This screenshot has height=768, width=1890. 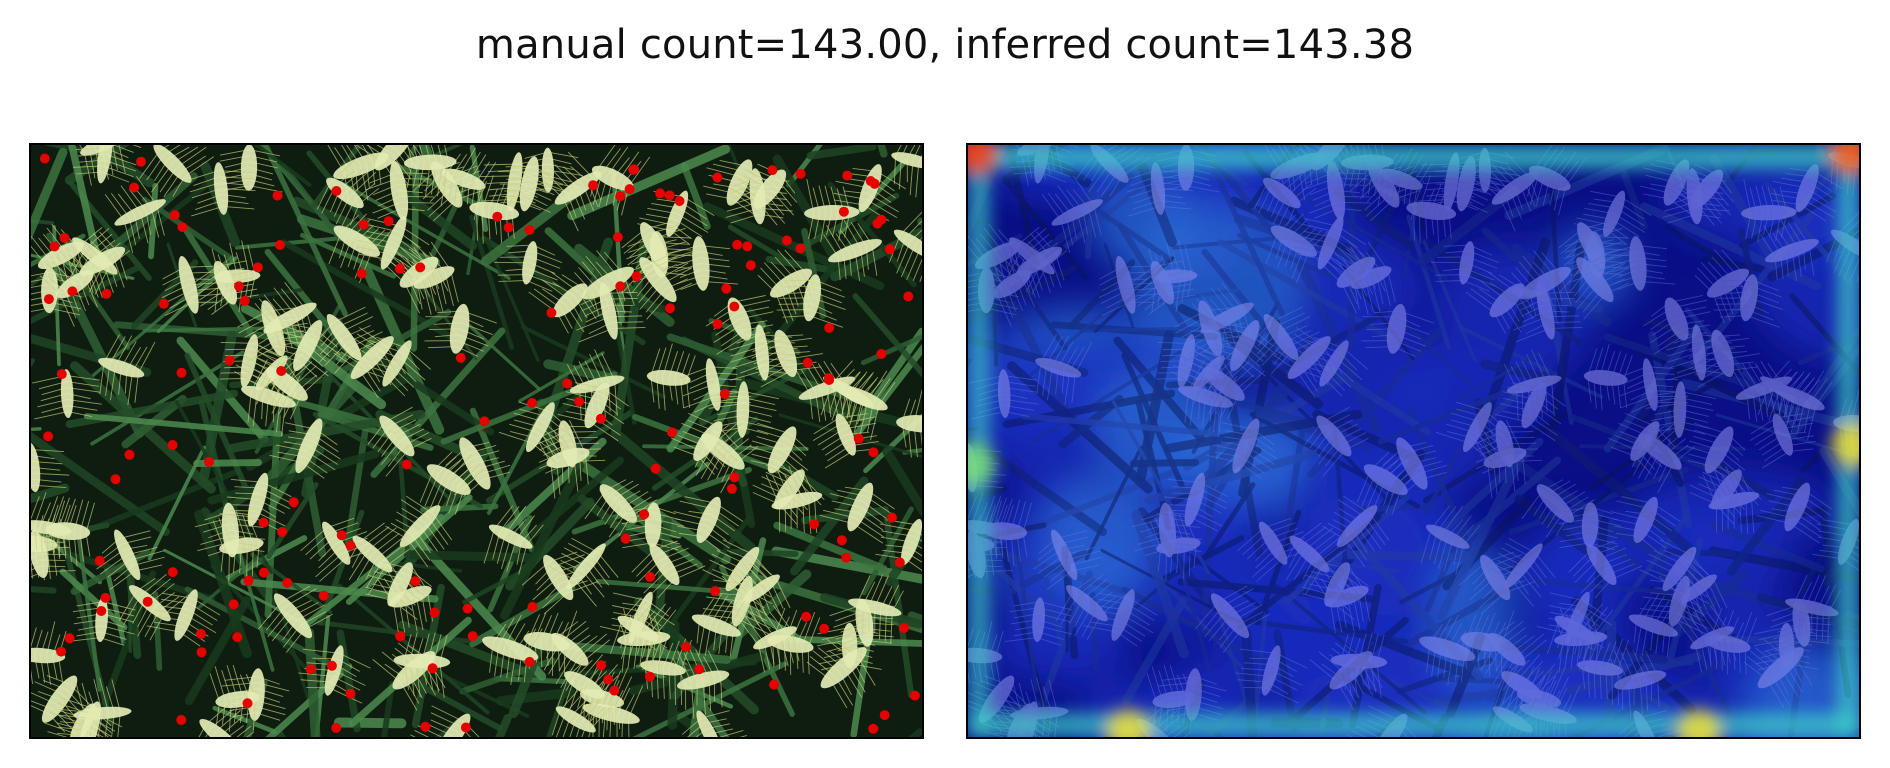 I want to click on heat-hotspot, so click(x=1844, y=160).